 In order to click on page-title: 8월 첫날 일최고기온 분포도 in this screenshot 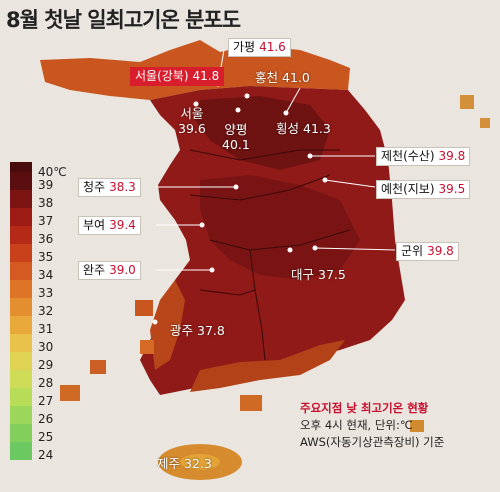, I will do `click(123, 20)`.